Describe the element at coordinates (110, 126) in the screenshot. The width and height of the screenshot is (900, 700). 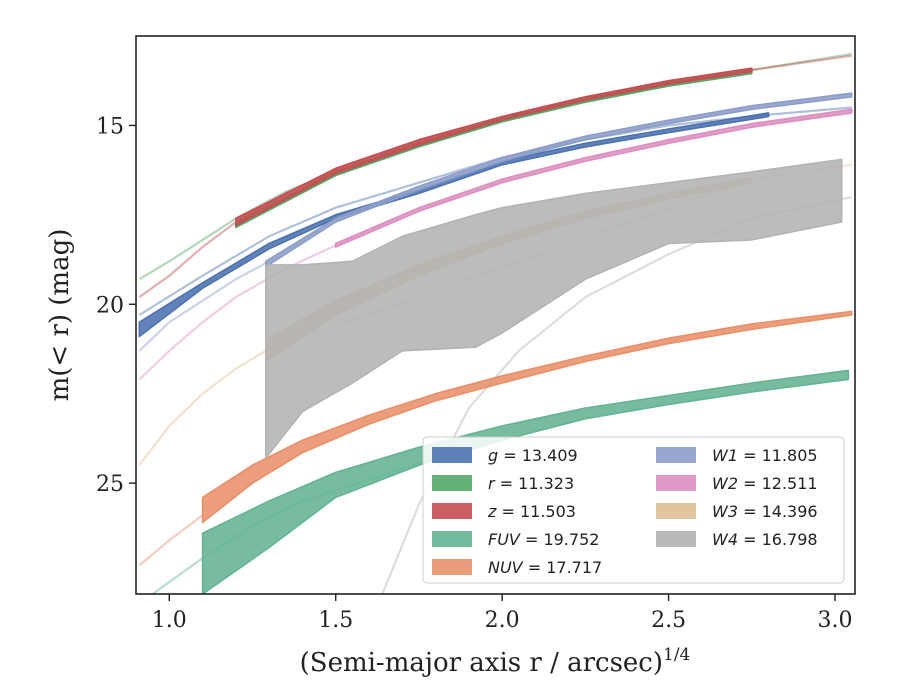
I see `y-tick-label: 15` at that location.